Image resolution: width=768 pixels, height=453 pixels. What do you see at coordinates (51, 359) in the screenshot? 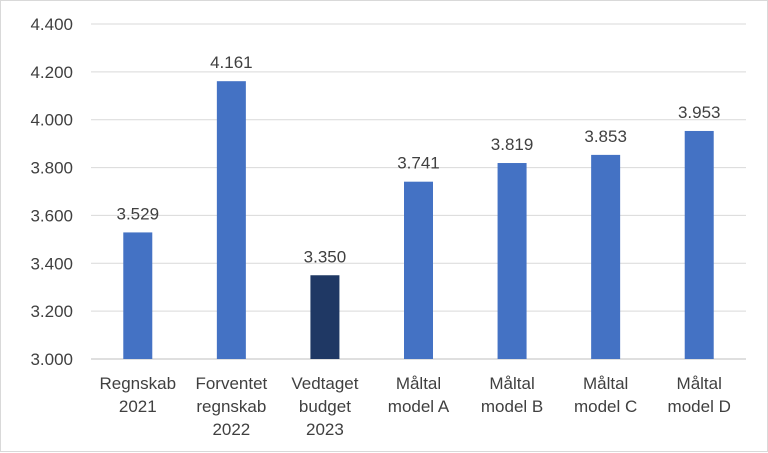
I see `y-tick-label: 3.000` at bounding box center [51, 359].